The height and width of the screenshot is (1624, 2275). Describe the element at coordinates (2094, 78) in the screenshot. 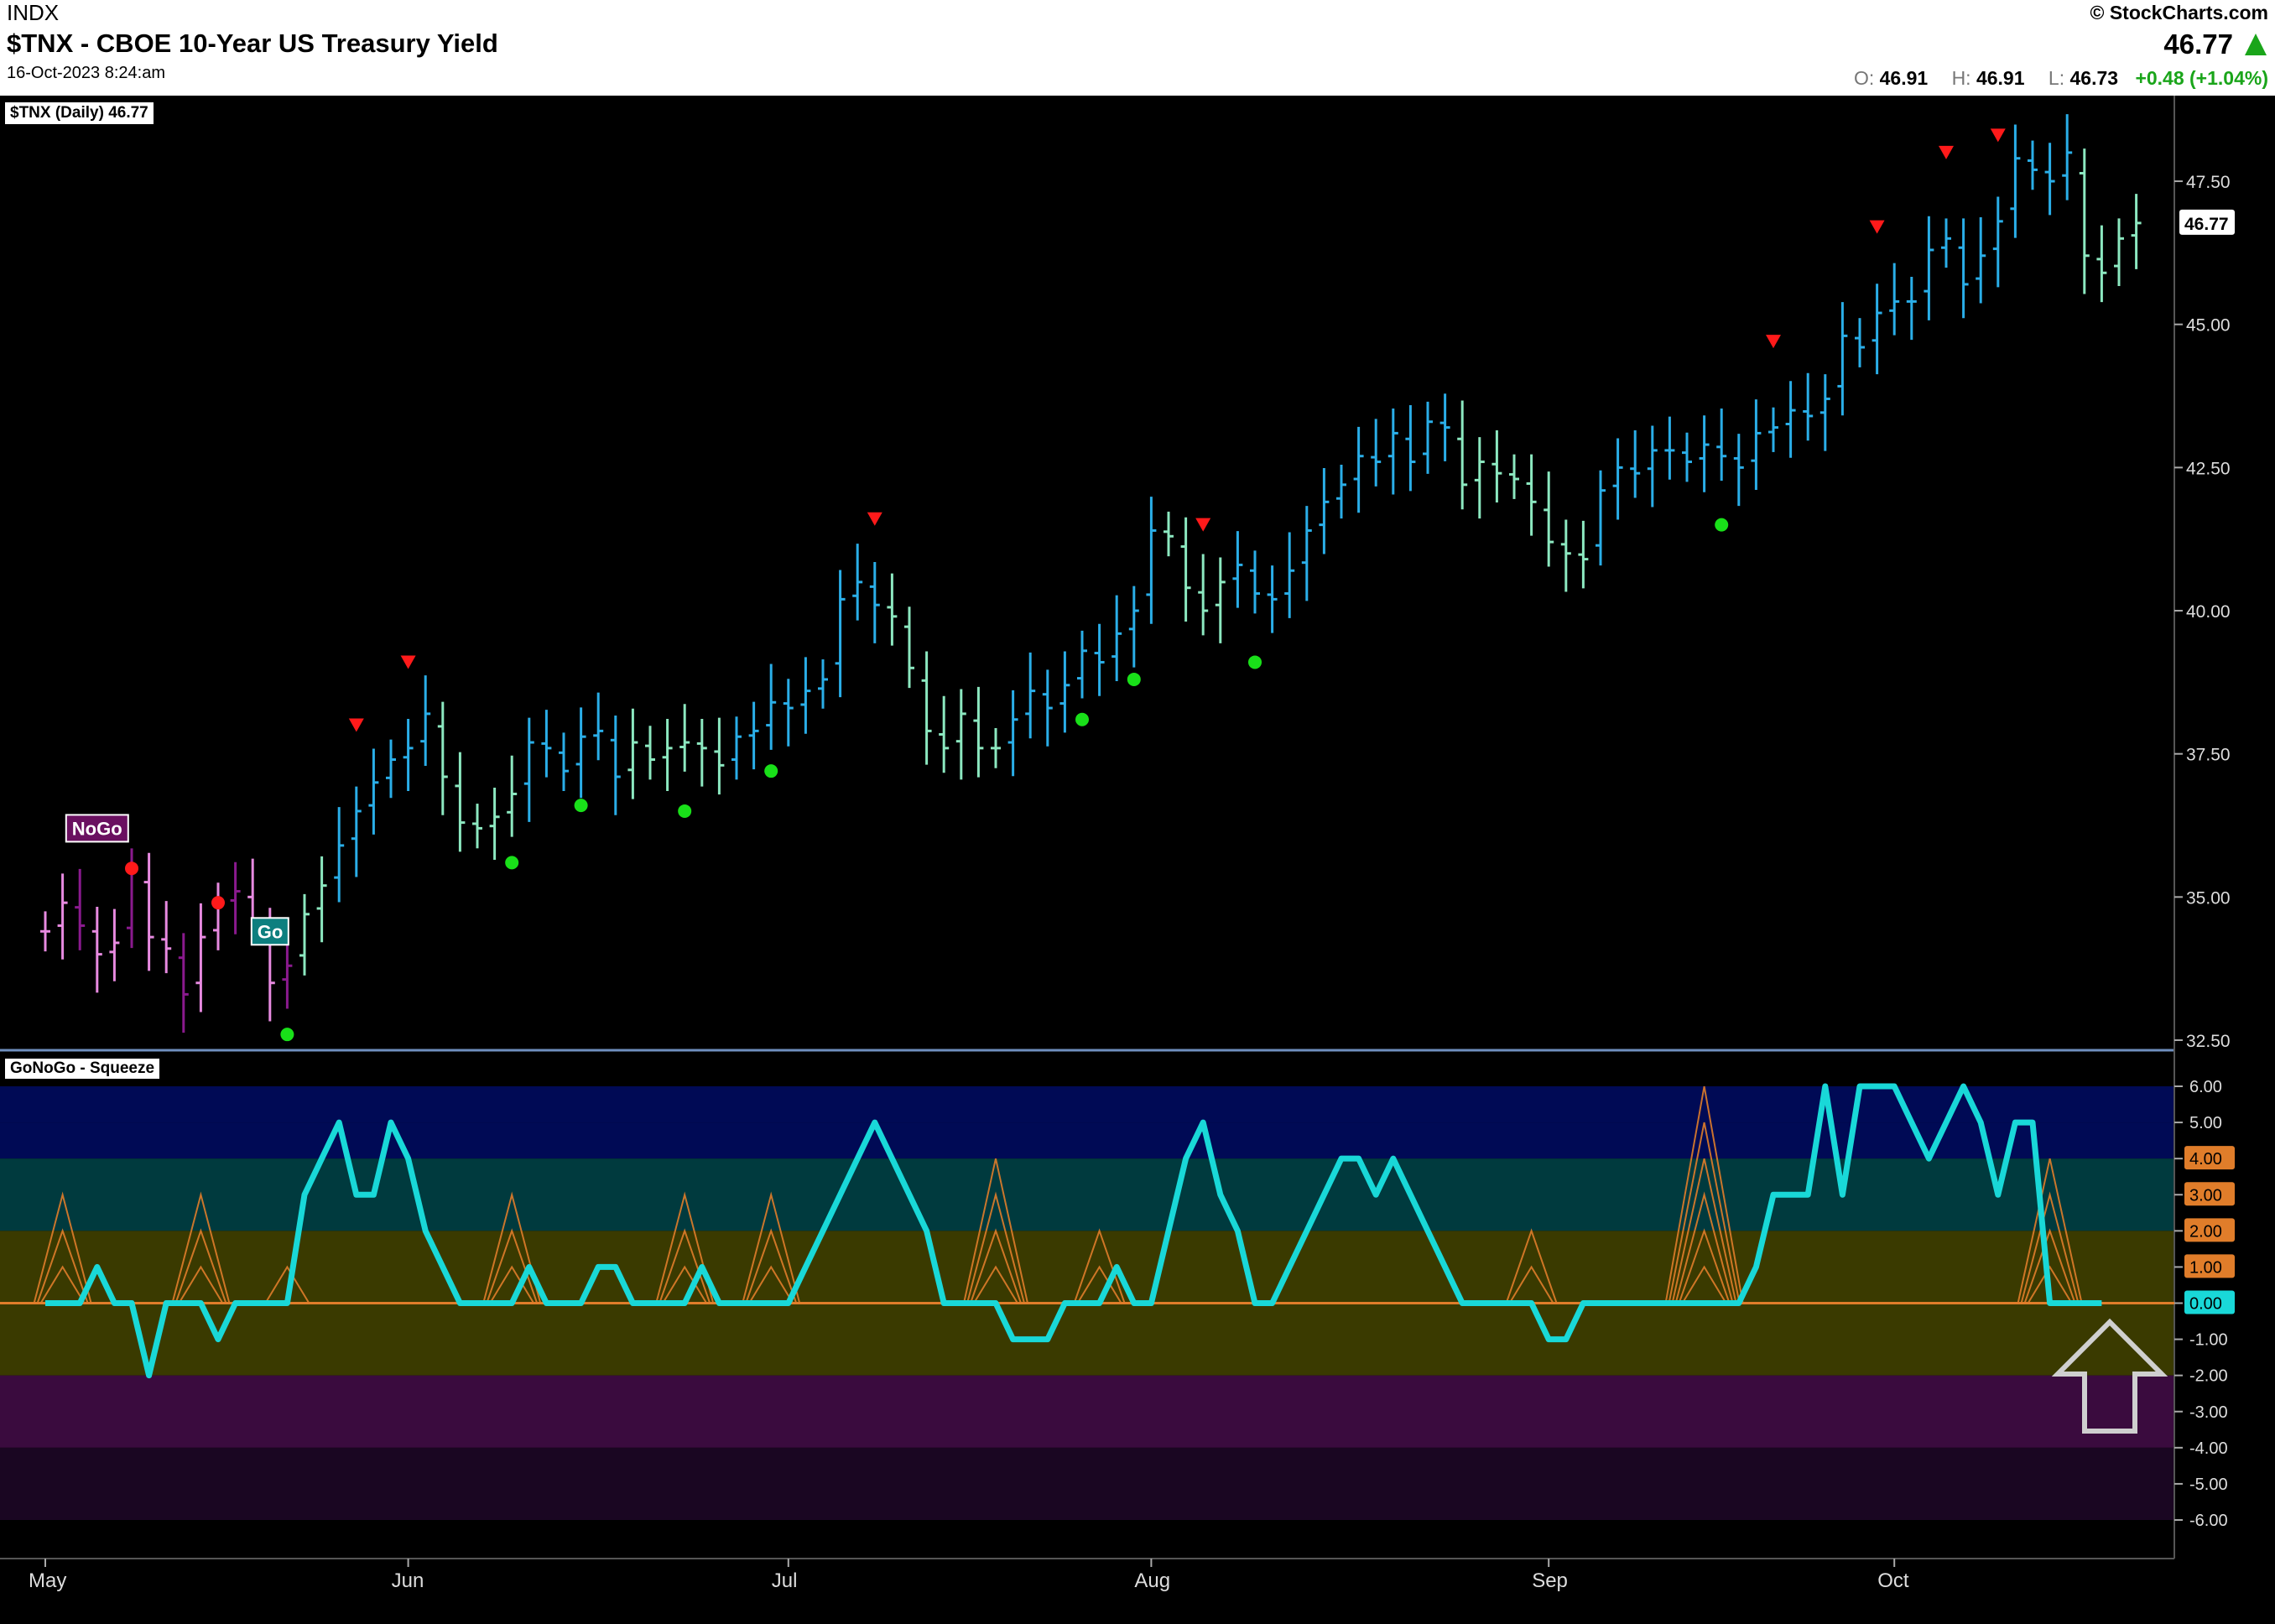

I see `low-value: 46.73` at that location.